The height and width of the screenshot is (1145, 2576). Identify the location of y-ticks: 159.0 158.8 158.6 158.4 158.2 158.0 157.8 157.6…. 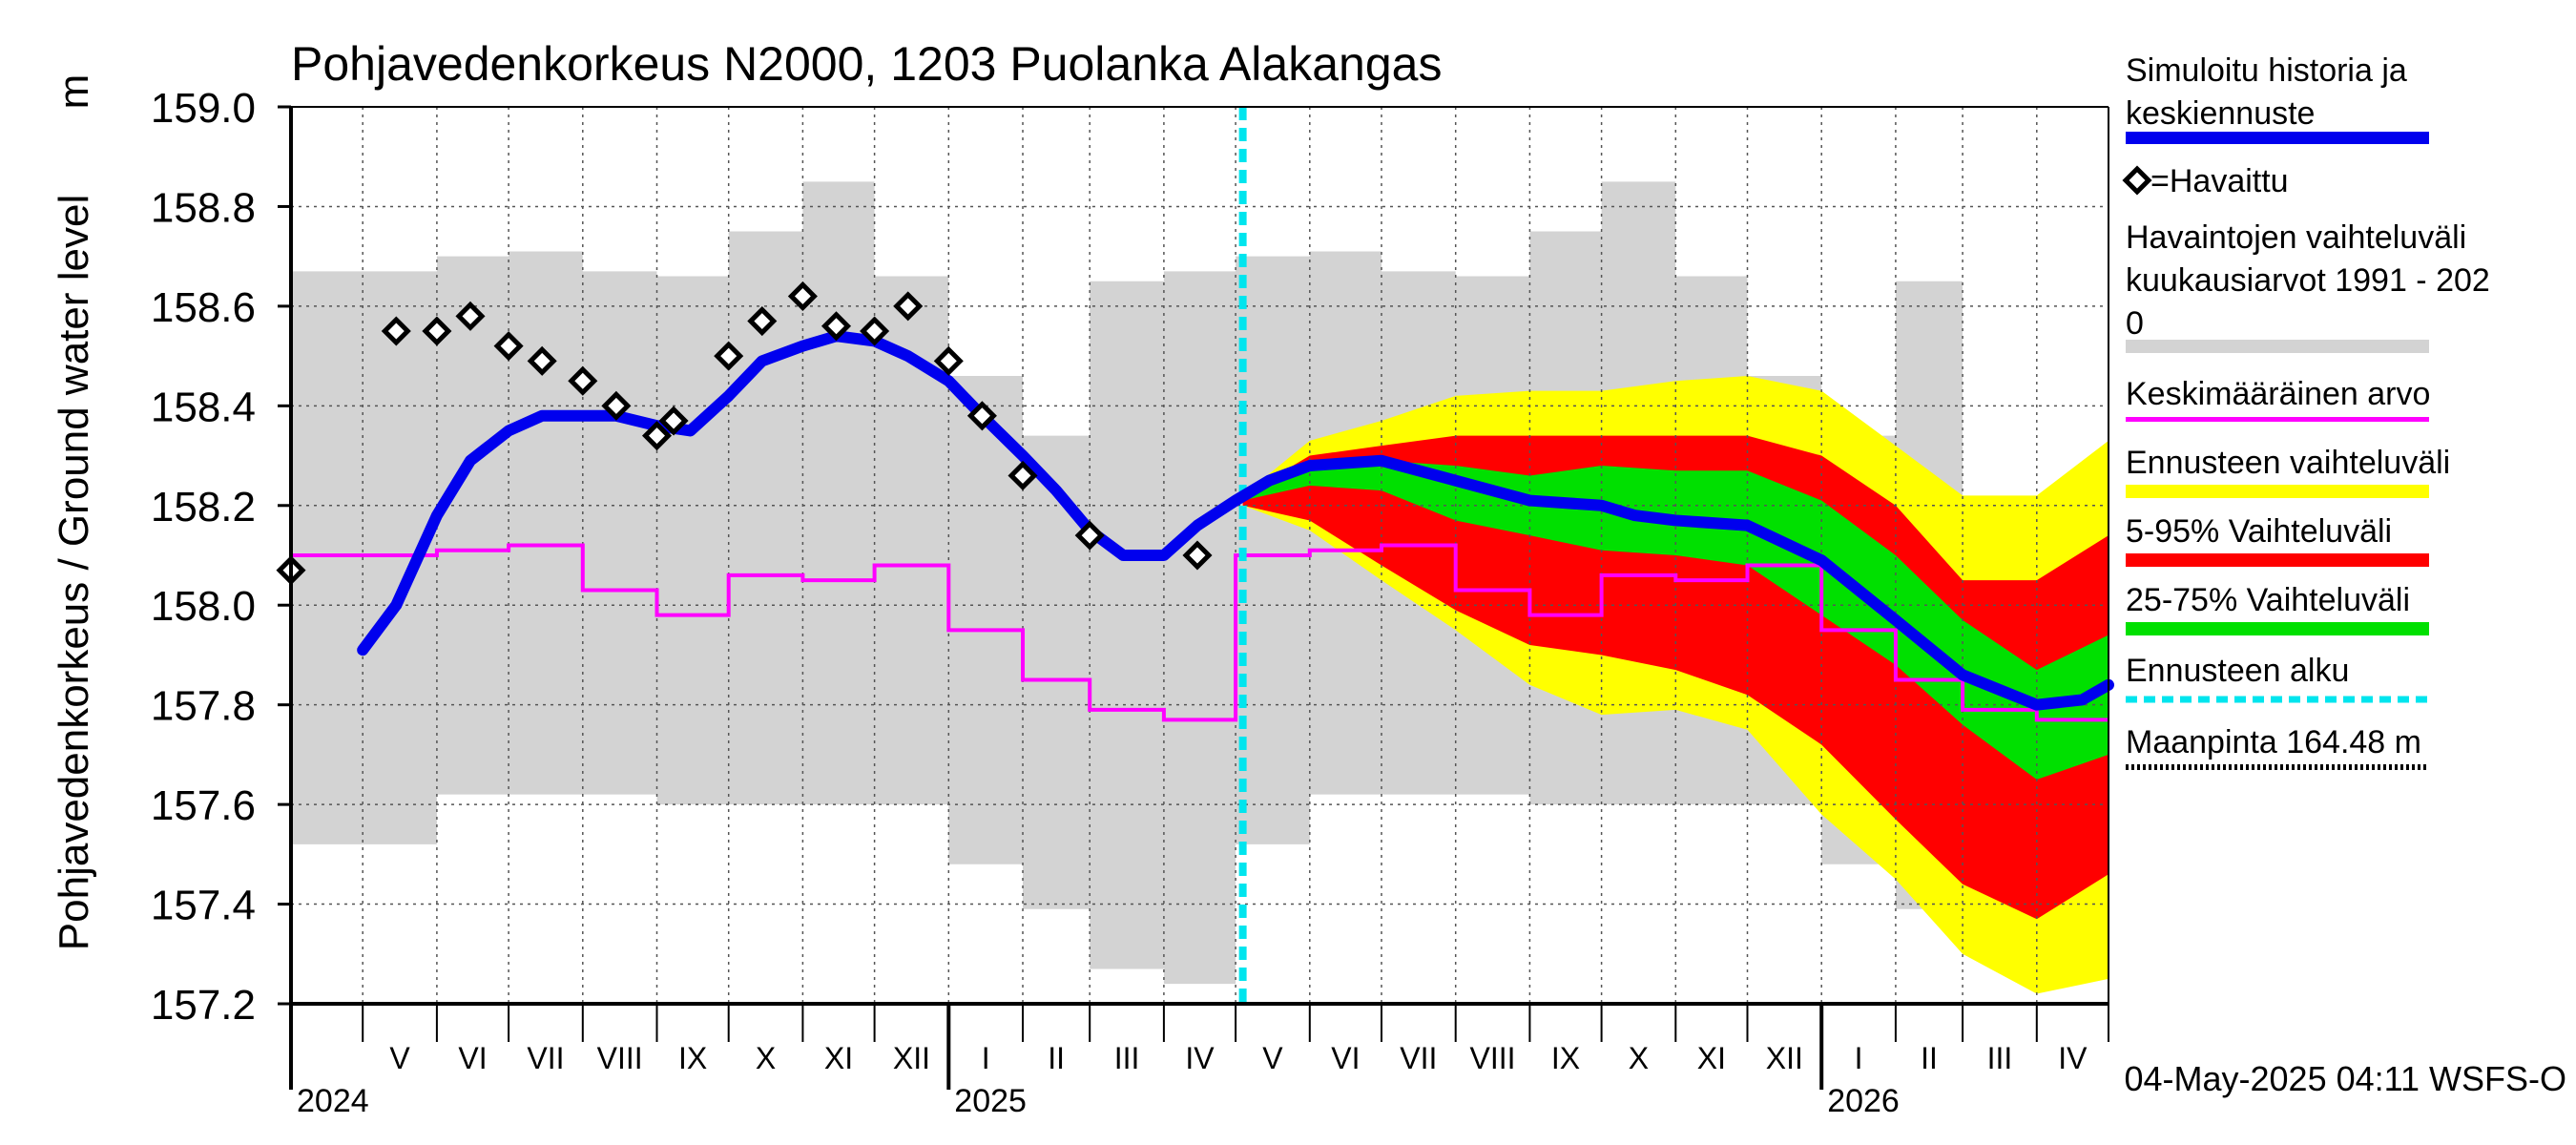
(221, 557).